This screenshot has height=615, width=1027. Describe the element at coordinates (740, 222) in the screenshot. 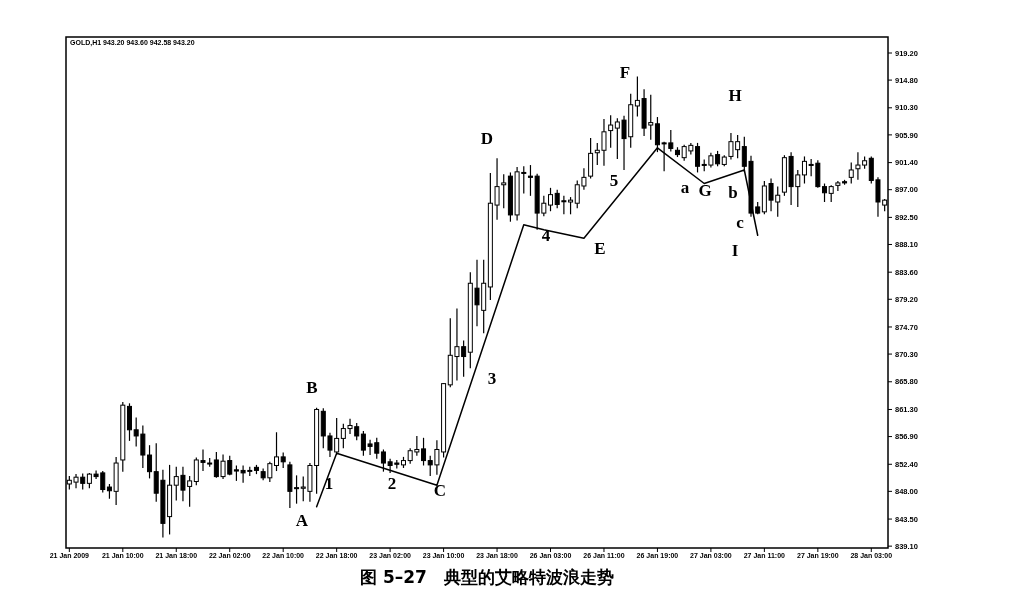

I see `annotation: c` at that location.